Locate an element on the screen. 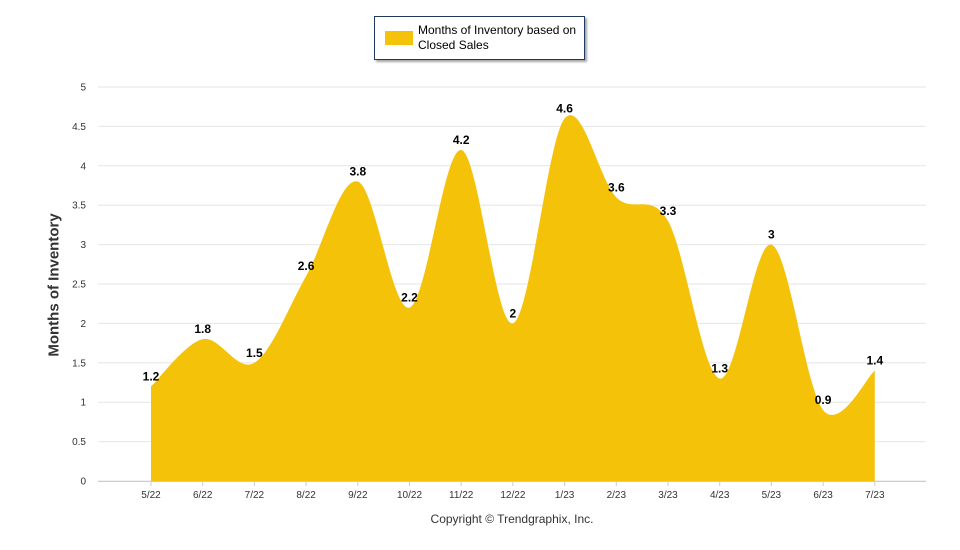 The image size is (960, 550). x-tick-label: 4/23 is located at coordinates (720, 495).